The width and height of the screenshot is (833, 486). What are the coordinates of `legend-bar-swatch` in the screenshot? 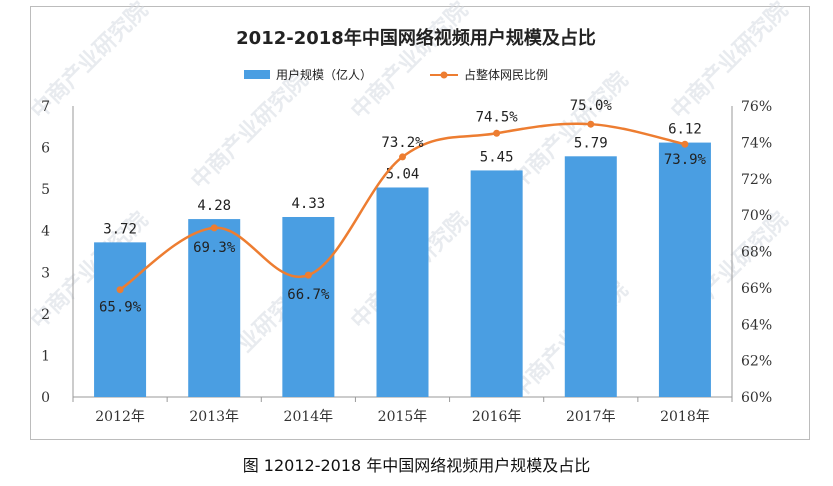 It's located at (257, 74).